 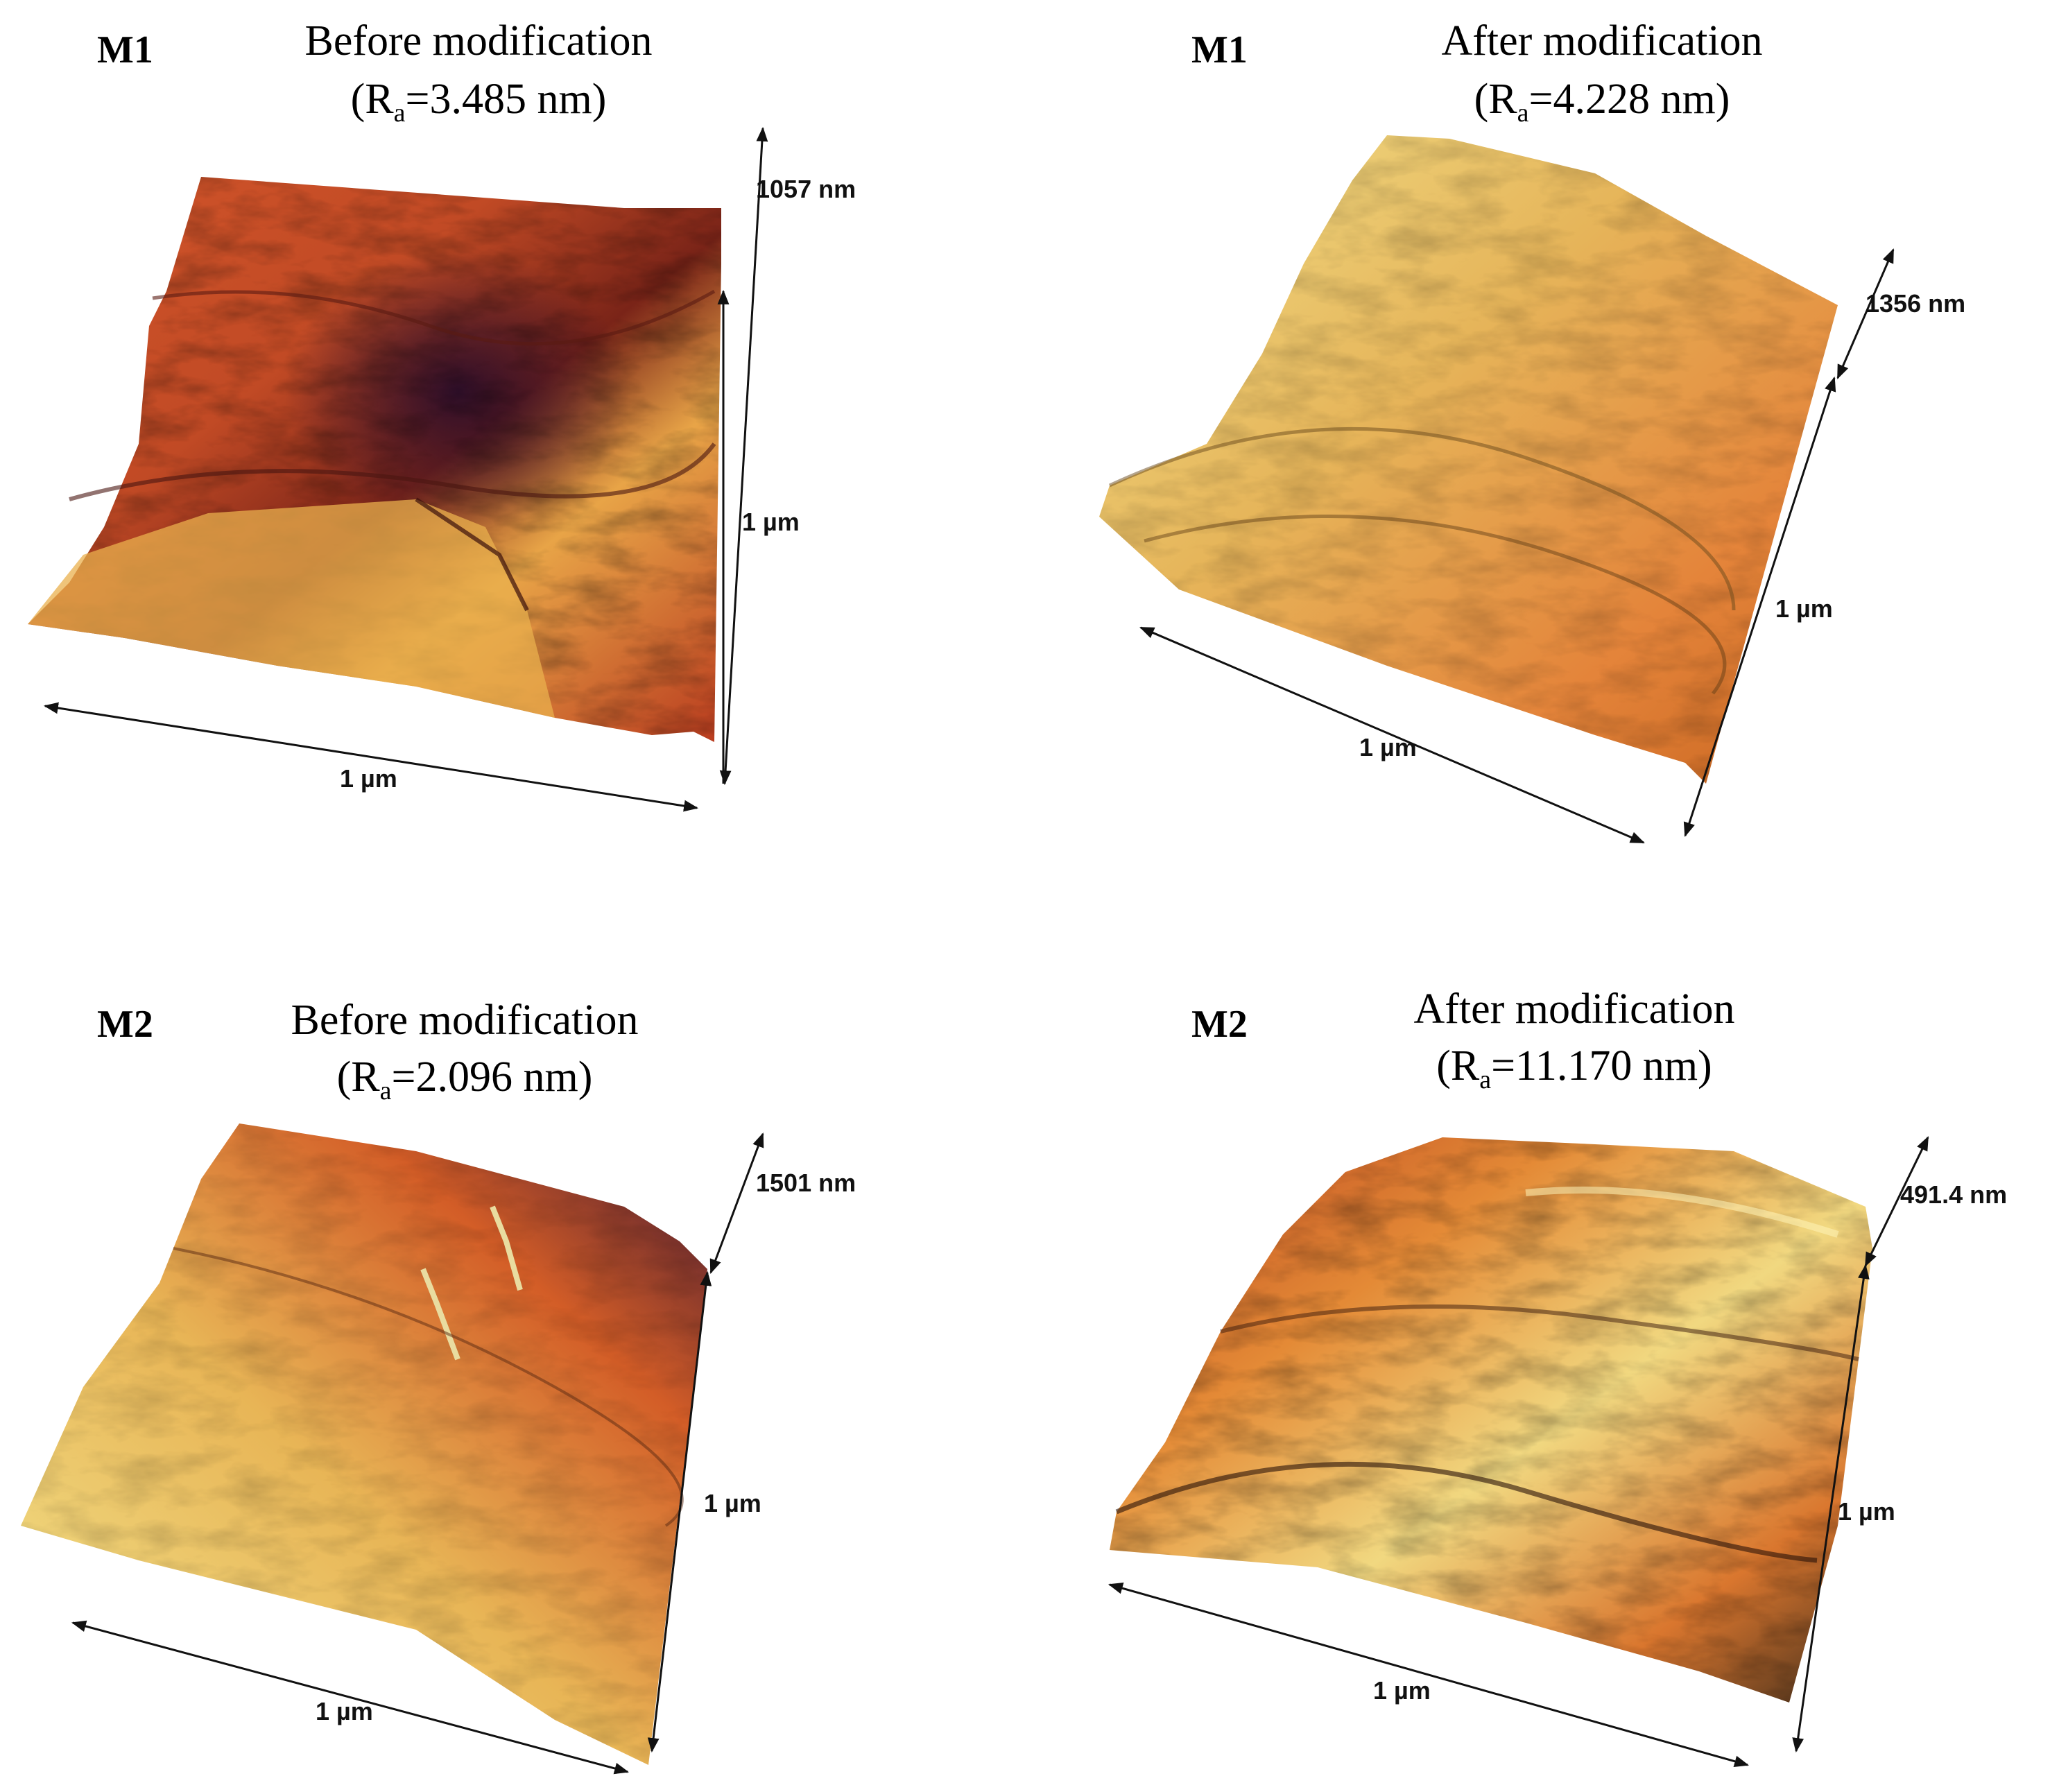 What do you see at coordinates (478, 102) in the screenshot?
I see `roughness-label: (Ra=3.485 nm)` at bounding box center [478, 102].